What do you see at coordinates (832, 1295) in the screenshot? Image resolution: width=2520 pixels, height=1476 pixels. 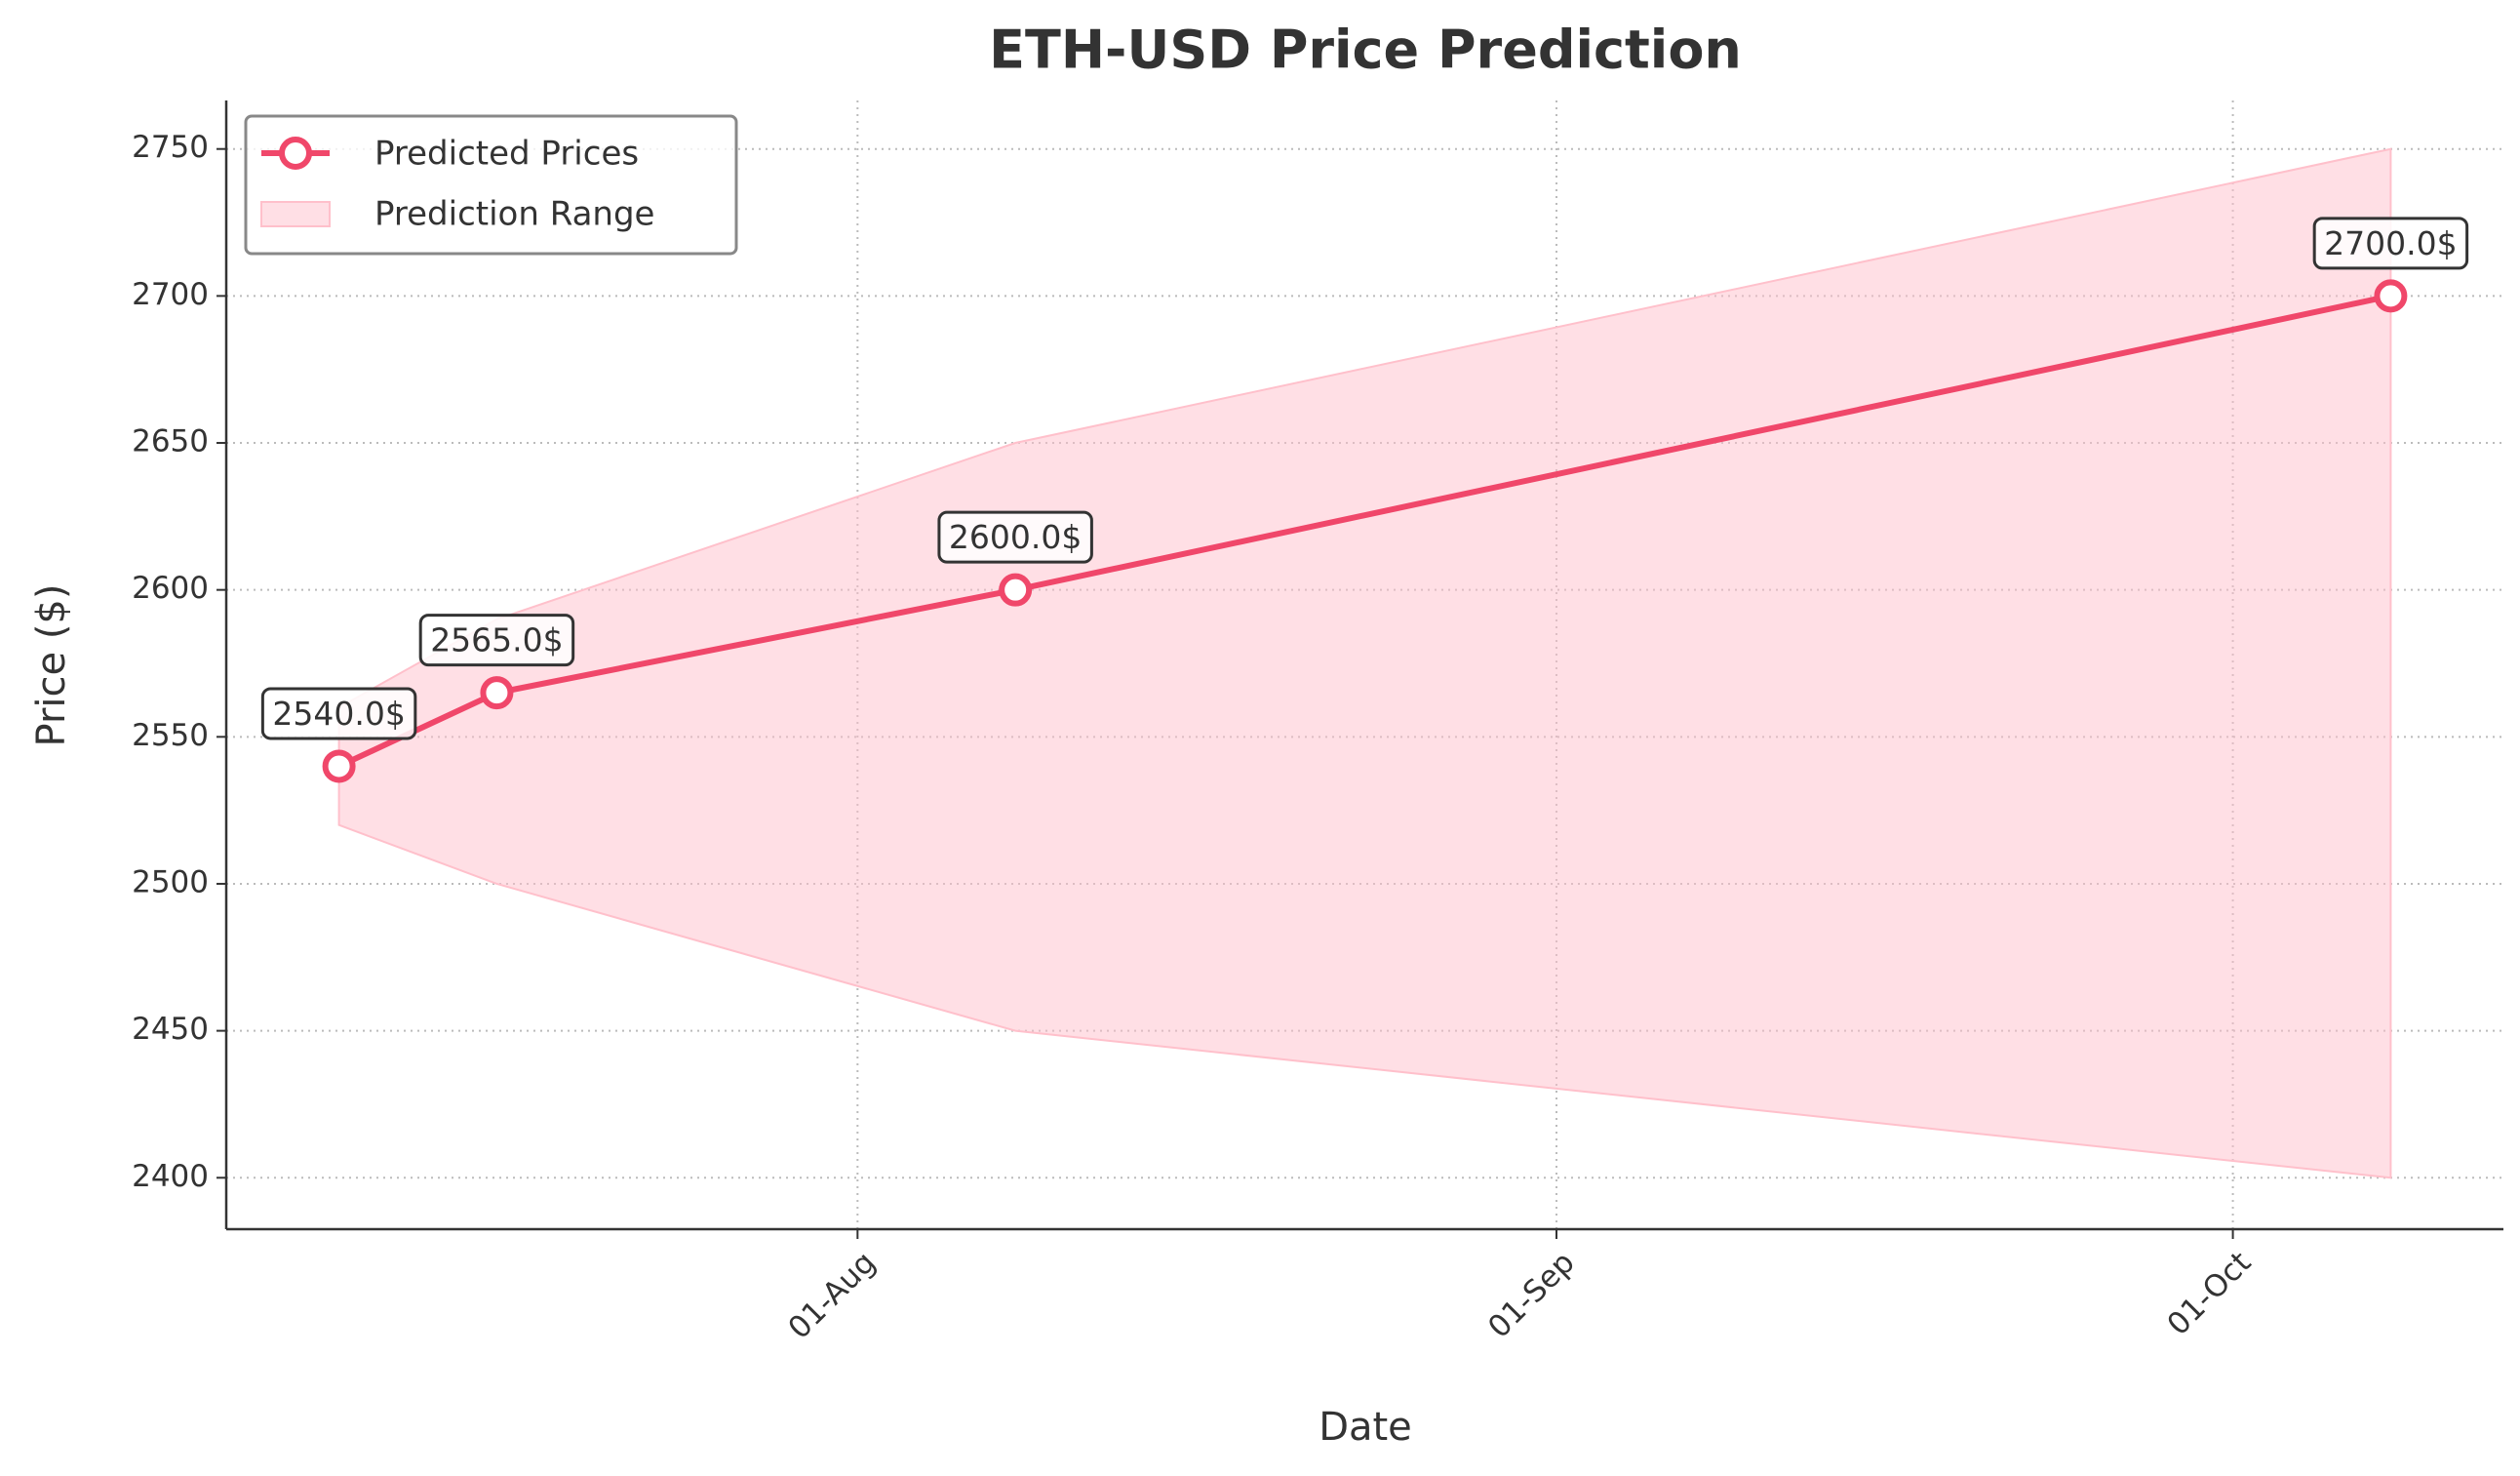 I see `x-tick-label: 01-Aug` at bounding box center [832, 1295].